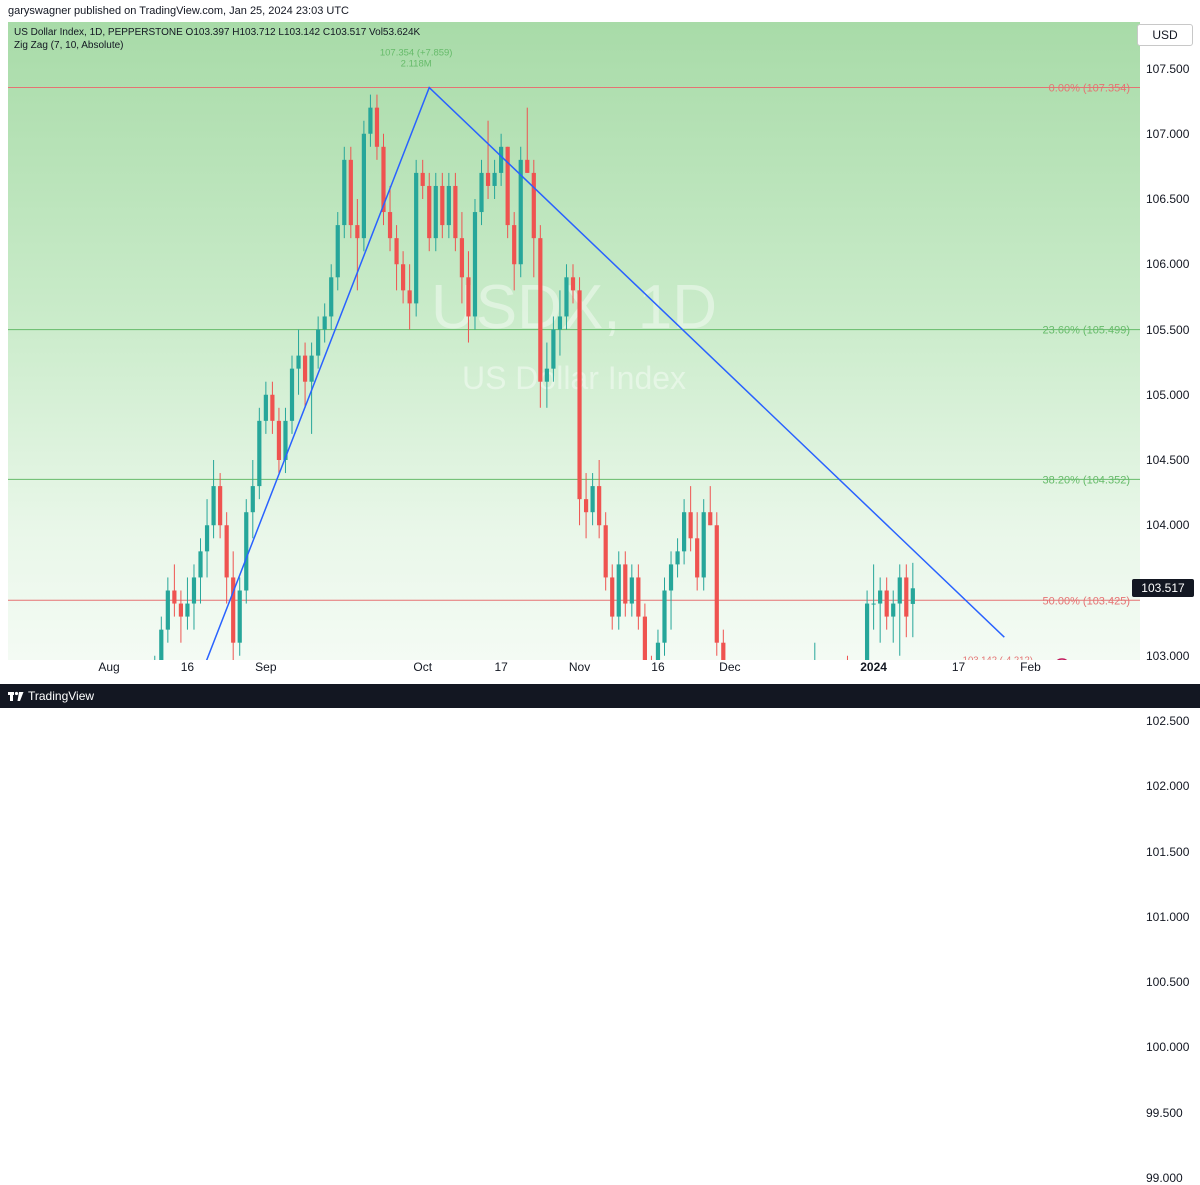 Image resolution: width=1200 pixels, height=1185 pixels. I want to click on y-tick-label: 102.000, so click(1168, 786).